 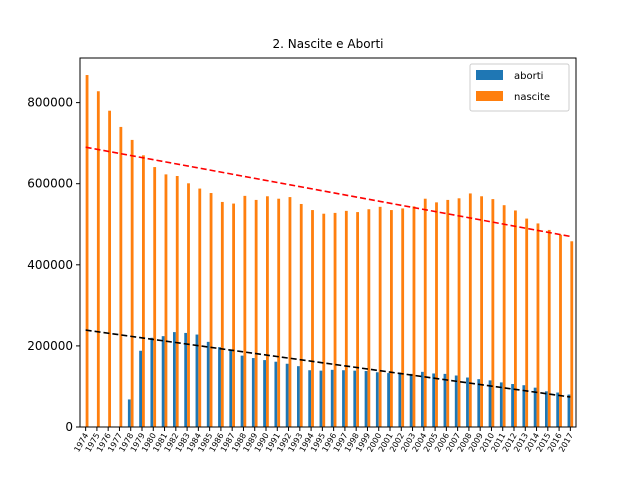 What do you see at coordinates (242, 391) in the screenshot?
I see `bar-aborti-1988` at bounding box center [242, 391].